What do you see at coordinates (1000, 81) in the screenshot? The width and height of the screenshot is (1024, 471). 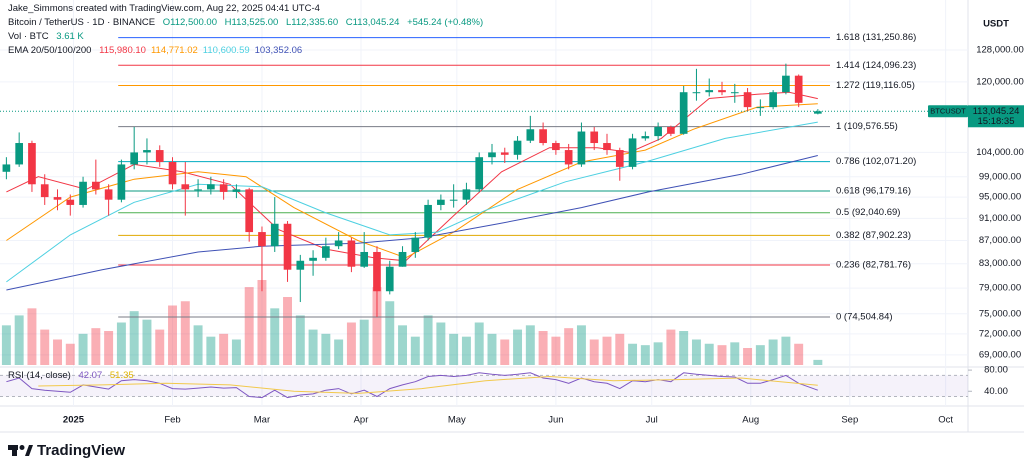 I see `y-tick-label: 120,000.00` at bounding box center [1000, 81].